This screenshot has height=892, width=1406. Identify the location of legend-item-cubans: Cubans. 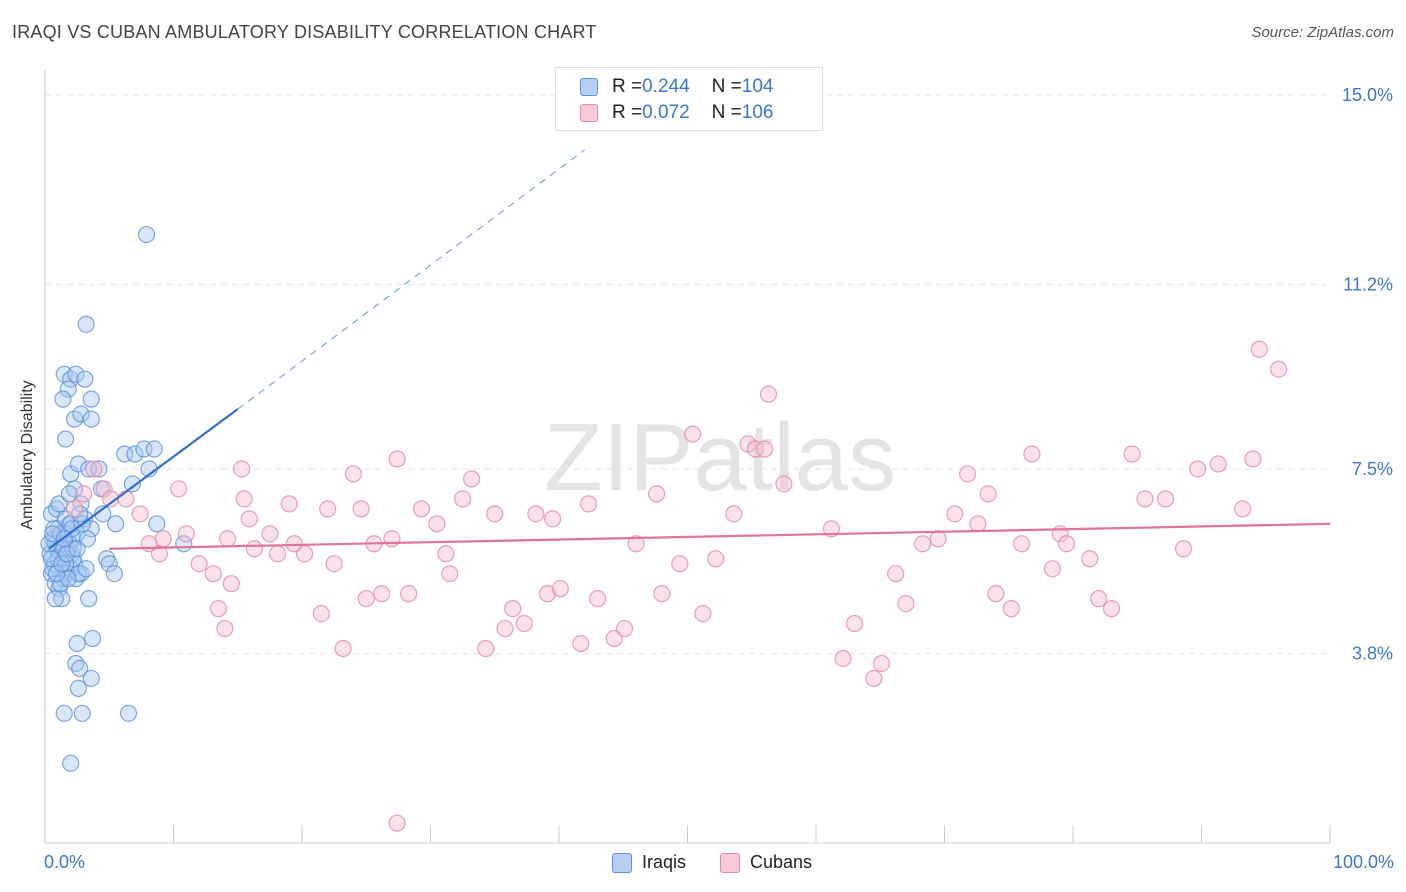
(766, 862).